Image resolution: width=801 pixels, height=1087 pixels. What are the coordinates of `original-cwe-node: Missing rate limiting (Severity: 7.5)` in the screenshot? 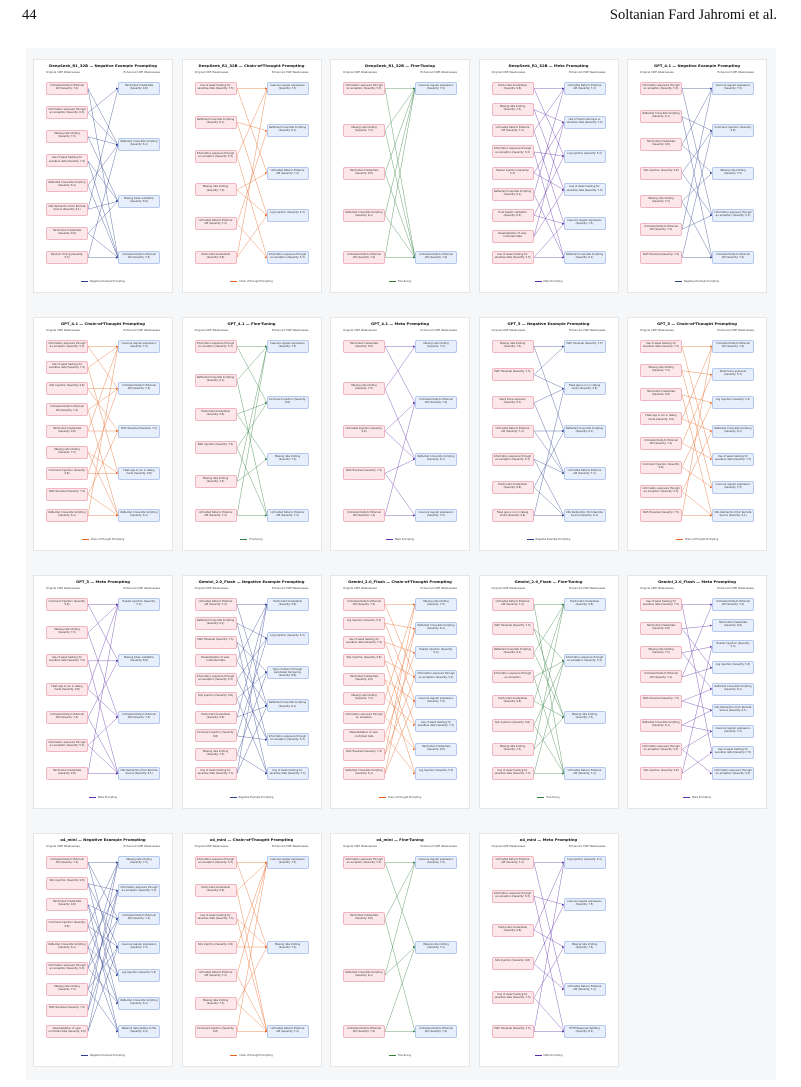 It's located at (67, 989).